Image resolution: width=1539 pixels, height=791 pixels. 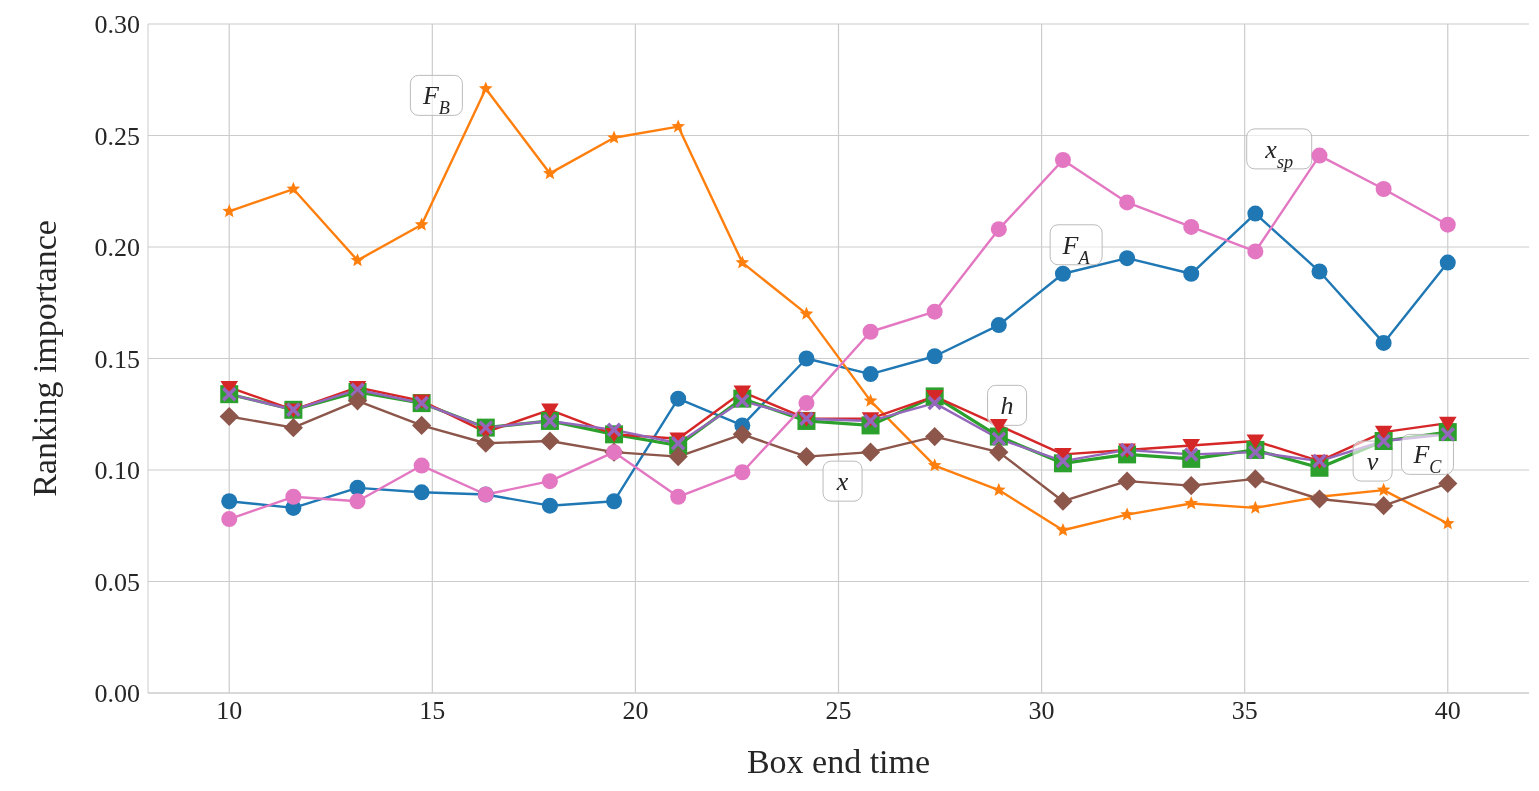 I want to click on annotation: x, so click(x=842, y=482).